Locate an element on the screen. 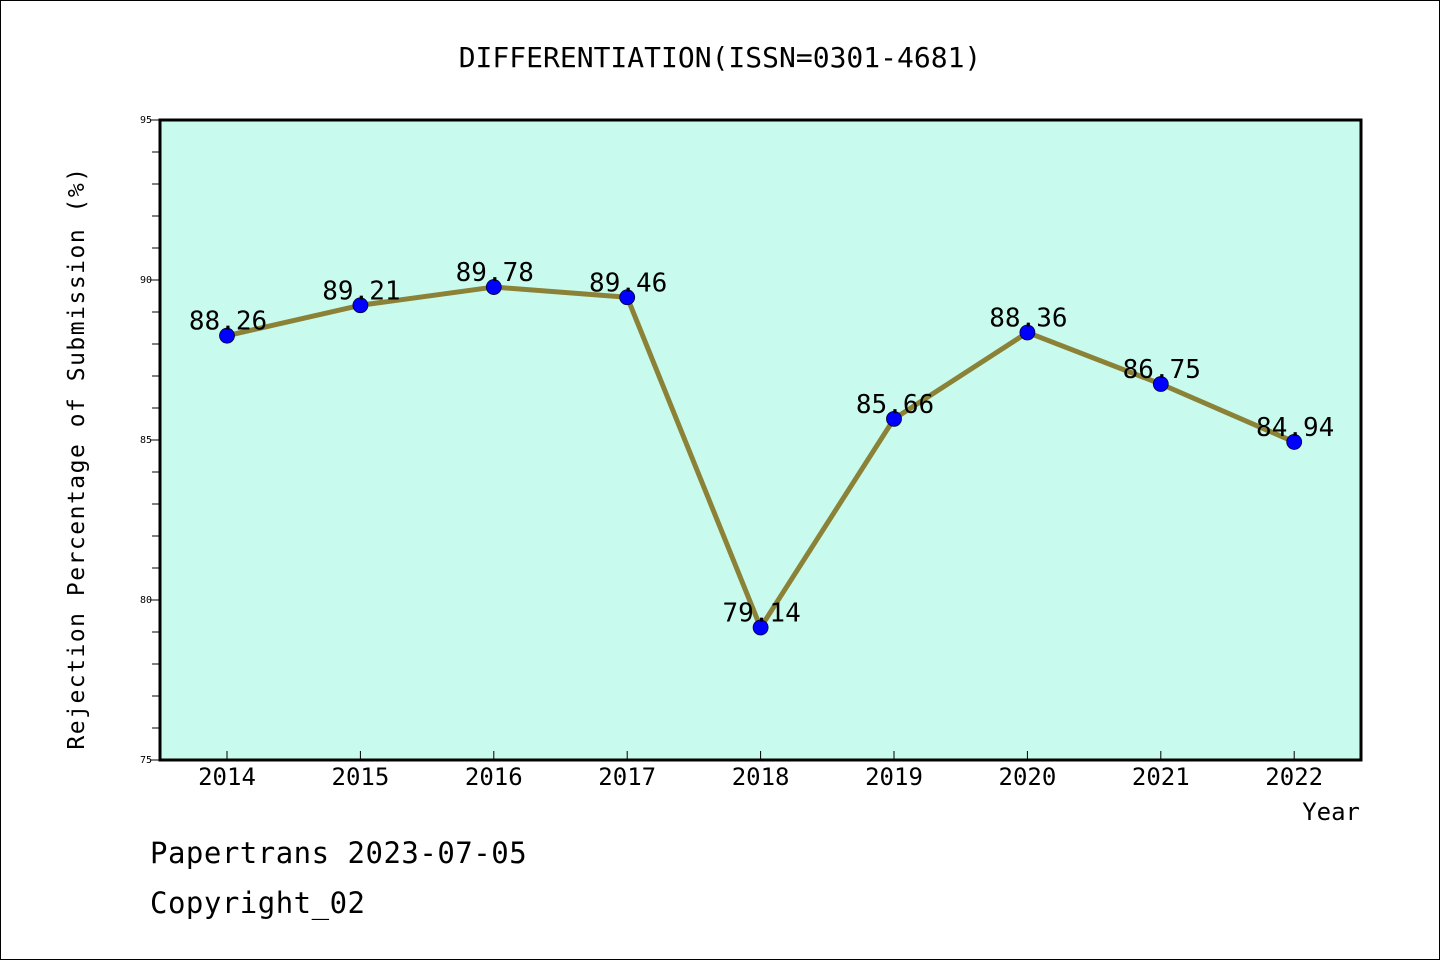 This screenshot has height=960, width=1440. data-label: 84.94 is located at coordinates (1295, 428).